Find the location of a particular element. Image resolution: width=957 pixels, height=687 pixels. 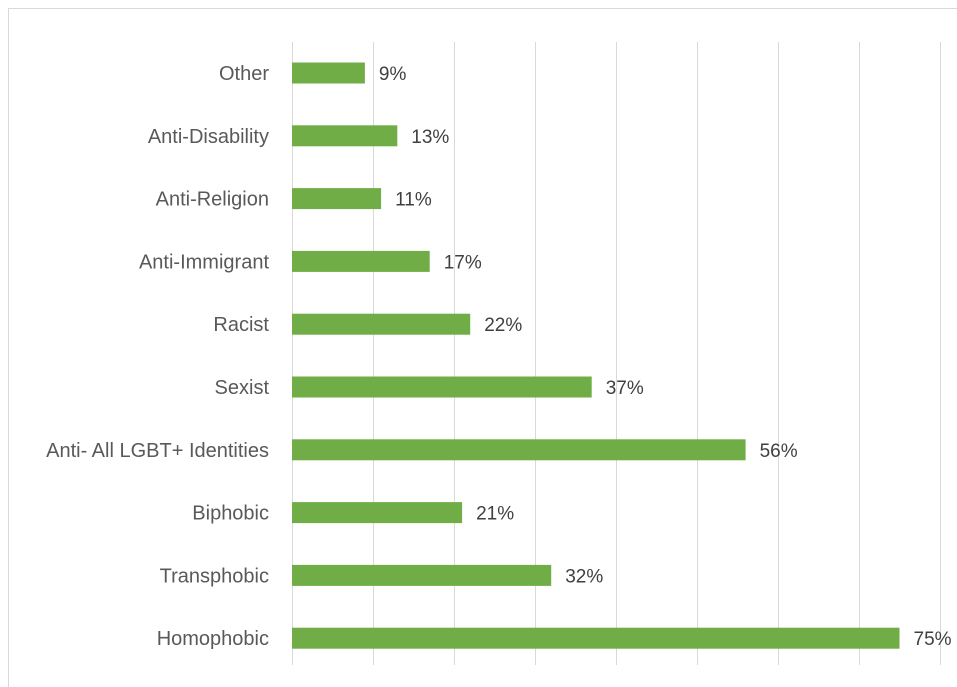

category-label: Other is located at coordinates (244, 74).